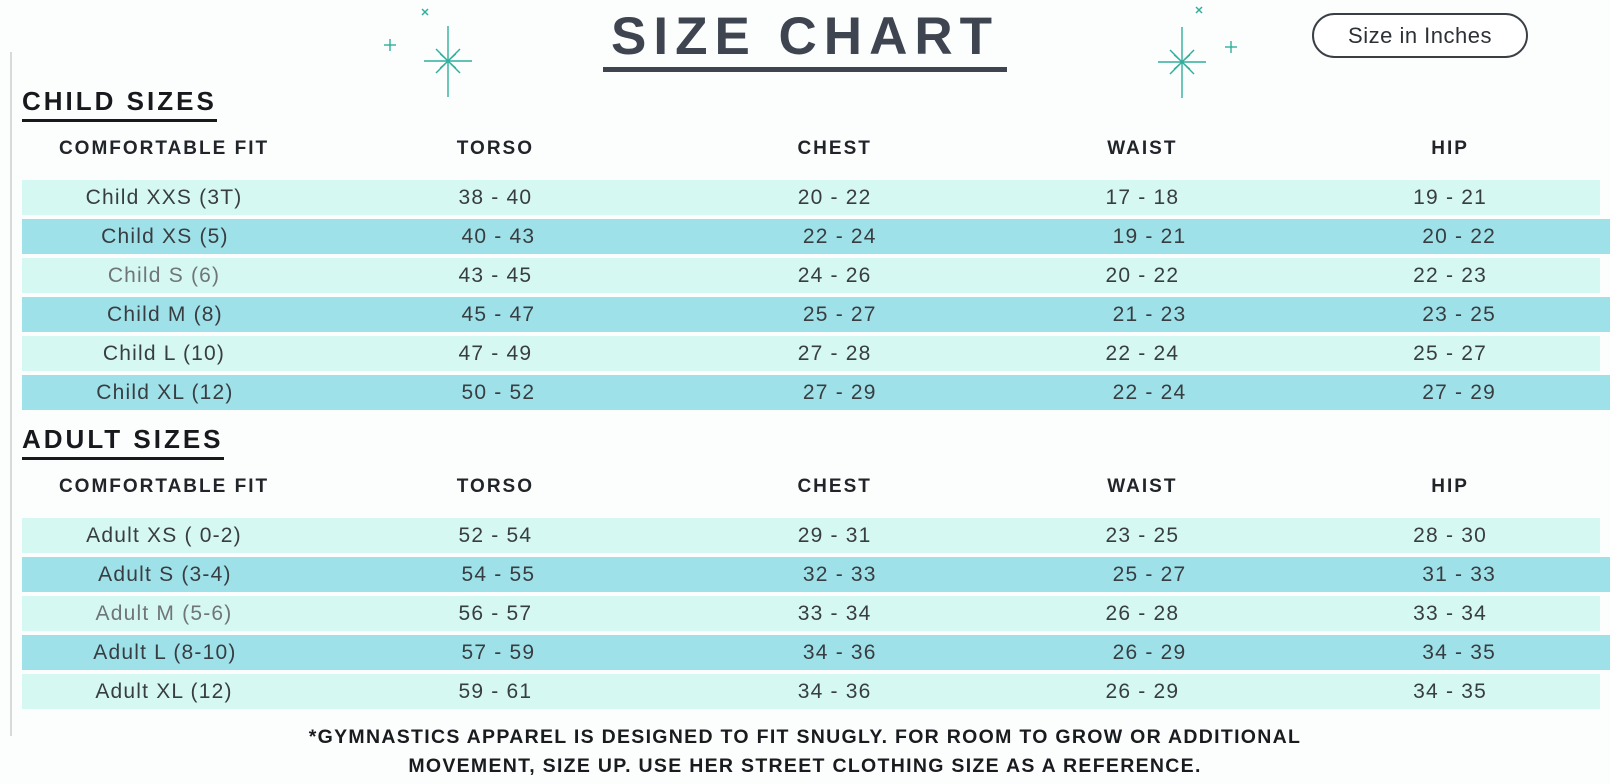 The width and height of the screenshot is (1610, 784). What do you see at coordinates (1149, 236) in the screenshot?
I see `cell-waist: 19 - 21` at bounding box center [1149, 236].